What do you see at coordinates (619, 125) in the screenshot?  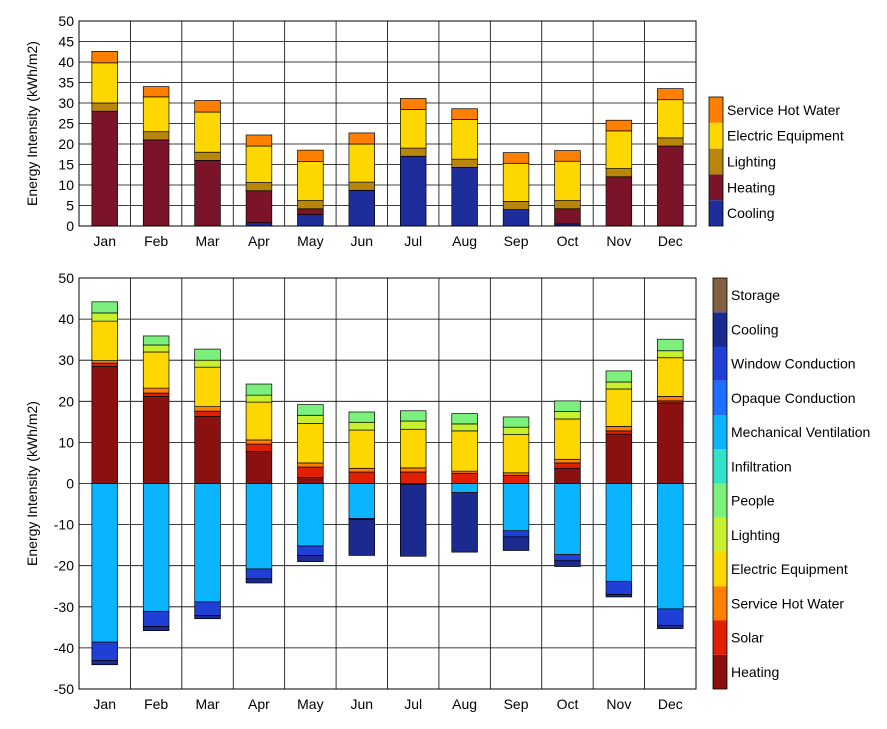 I see `top-bar-service-hot-water-nov` at bounding box center [619, 125].